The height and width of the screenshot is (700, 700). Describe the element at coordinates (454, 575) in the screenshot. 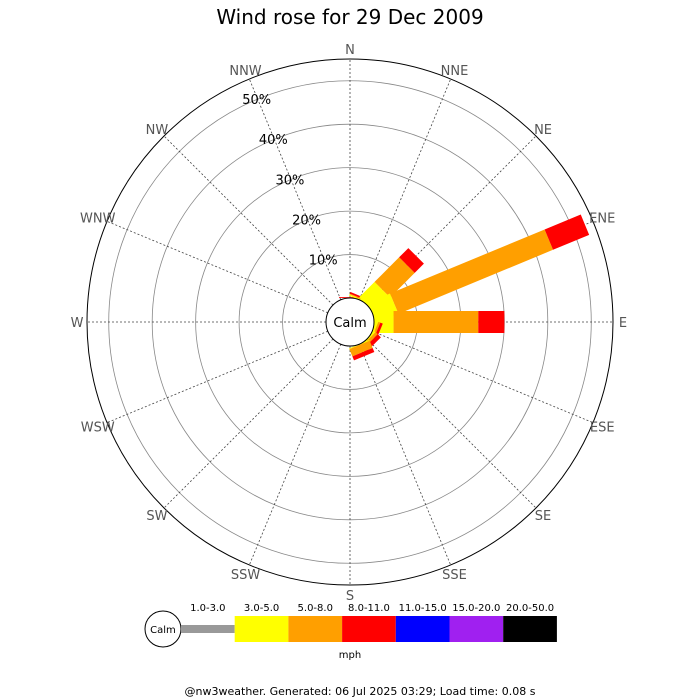

I see `direction-label-sse: SSE` at that location.